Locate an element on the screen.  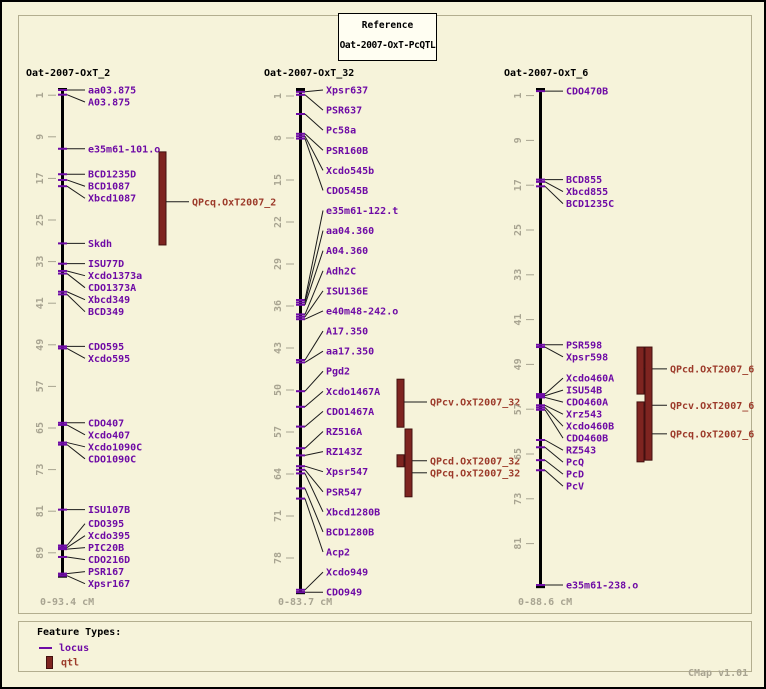
locus-label: Xbcd1087 is located at coordinates (112, 199).